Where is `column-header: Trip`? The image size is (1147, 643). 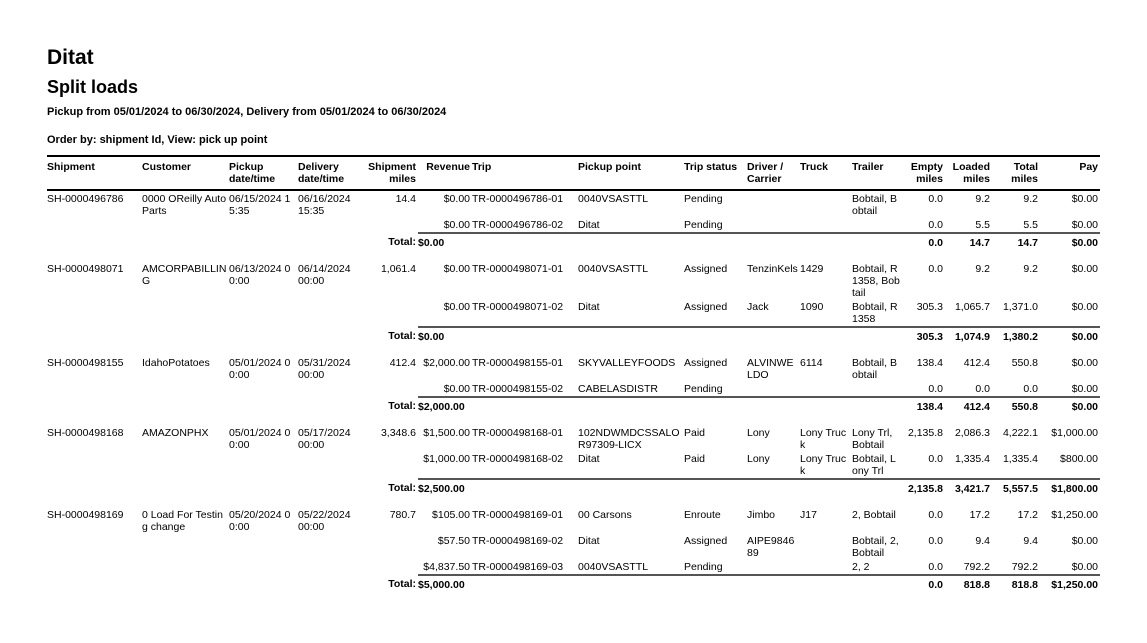
column-header: Trip is located at coordinates (525, 173).